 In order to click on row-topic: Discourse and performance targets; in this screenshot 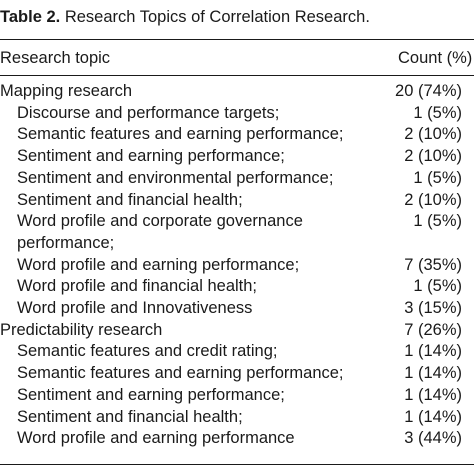, I will do `click(148, 112)`.